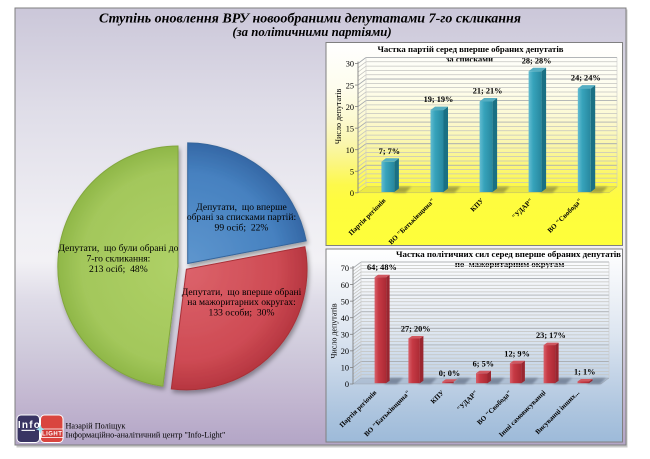 This screenshot has height=459, width=650. What do you see at coordinates (584, 372) in the screenshot?
I see `svg-text: 1; 1%` at bounding box center [584, 372].